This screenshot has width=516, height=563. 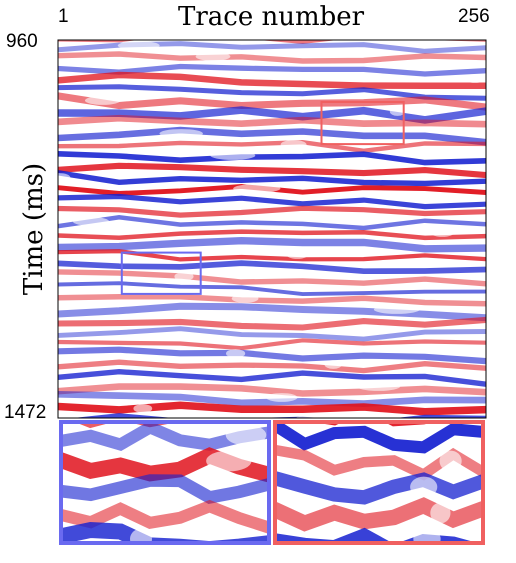 I want to click on zoom-box-blue, so click(x=161, y=273).